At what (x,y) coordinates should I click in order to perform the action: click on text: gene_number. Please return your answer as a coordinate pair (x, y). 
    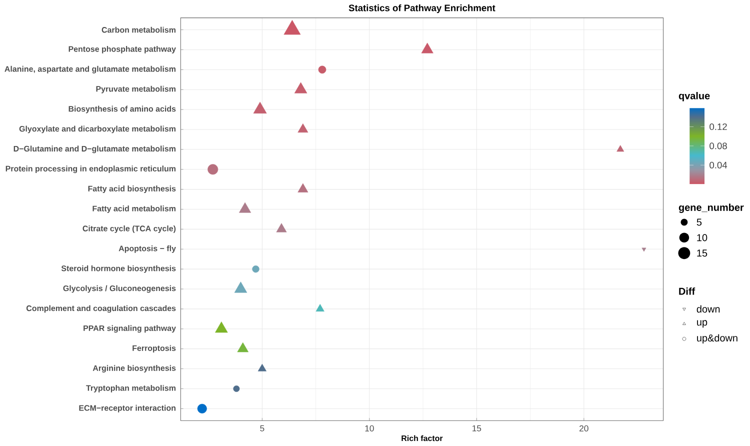
    Looking at the image, I should click on (711, 209).